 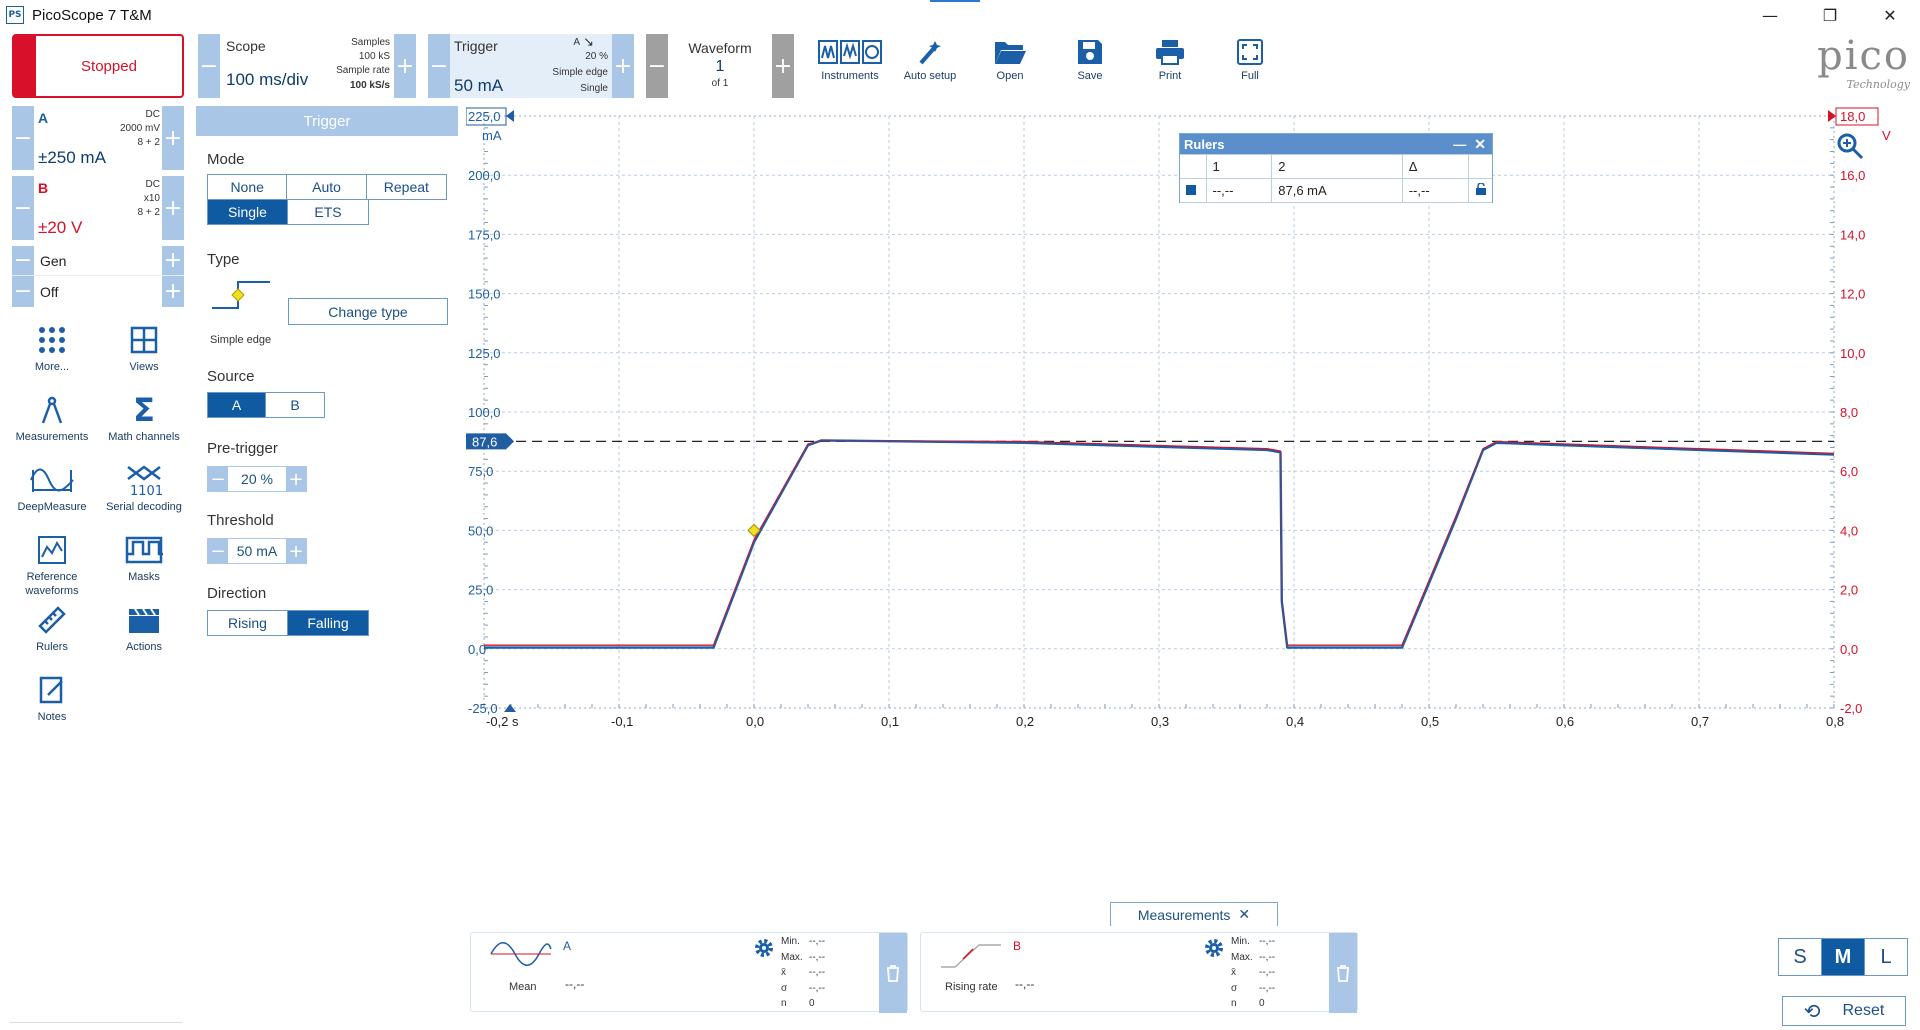 What do you see at coordinates (1170, 76) in the screenshot?
I see `print-label: Print` at bounding box center [1170, 76].